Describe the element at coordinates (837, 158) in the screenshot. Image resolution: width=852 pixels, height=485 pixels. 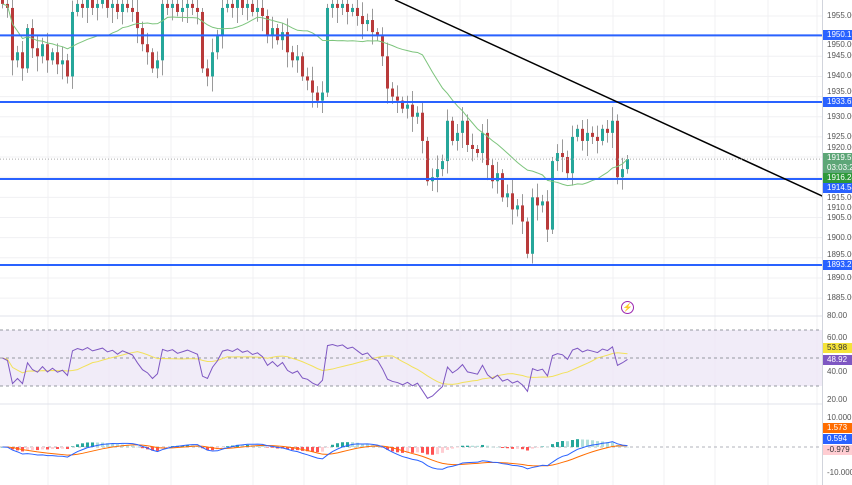
I see `last-price-tag: 1919.59` at that location.